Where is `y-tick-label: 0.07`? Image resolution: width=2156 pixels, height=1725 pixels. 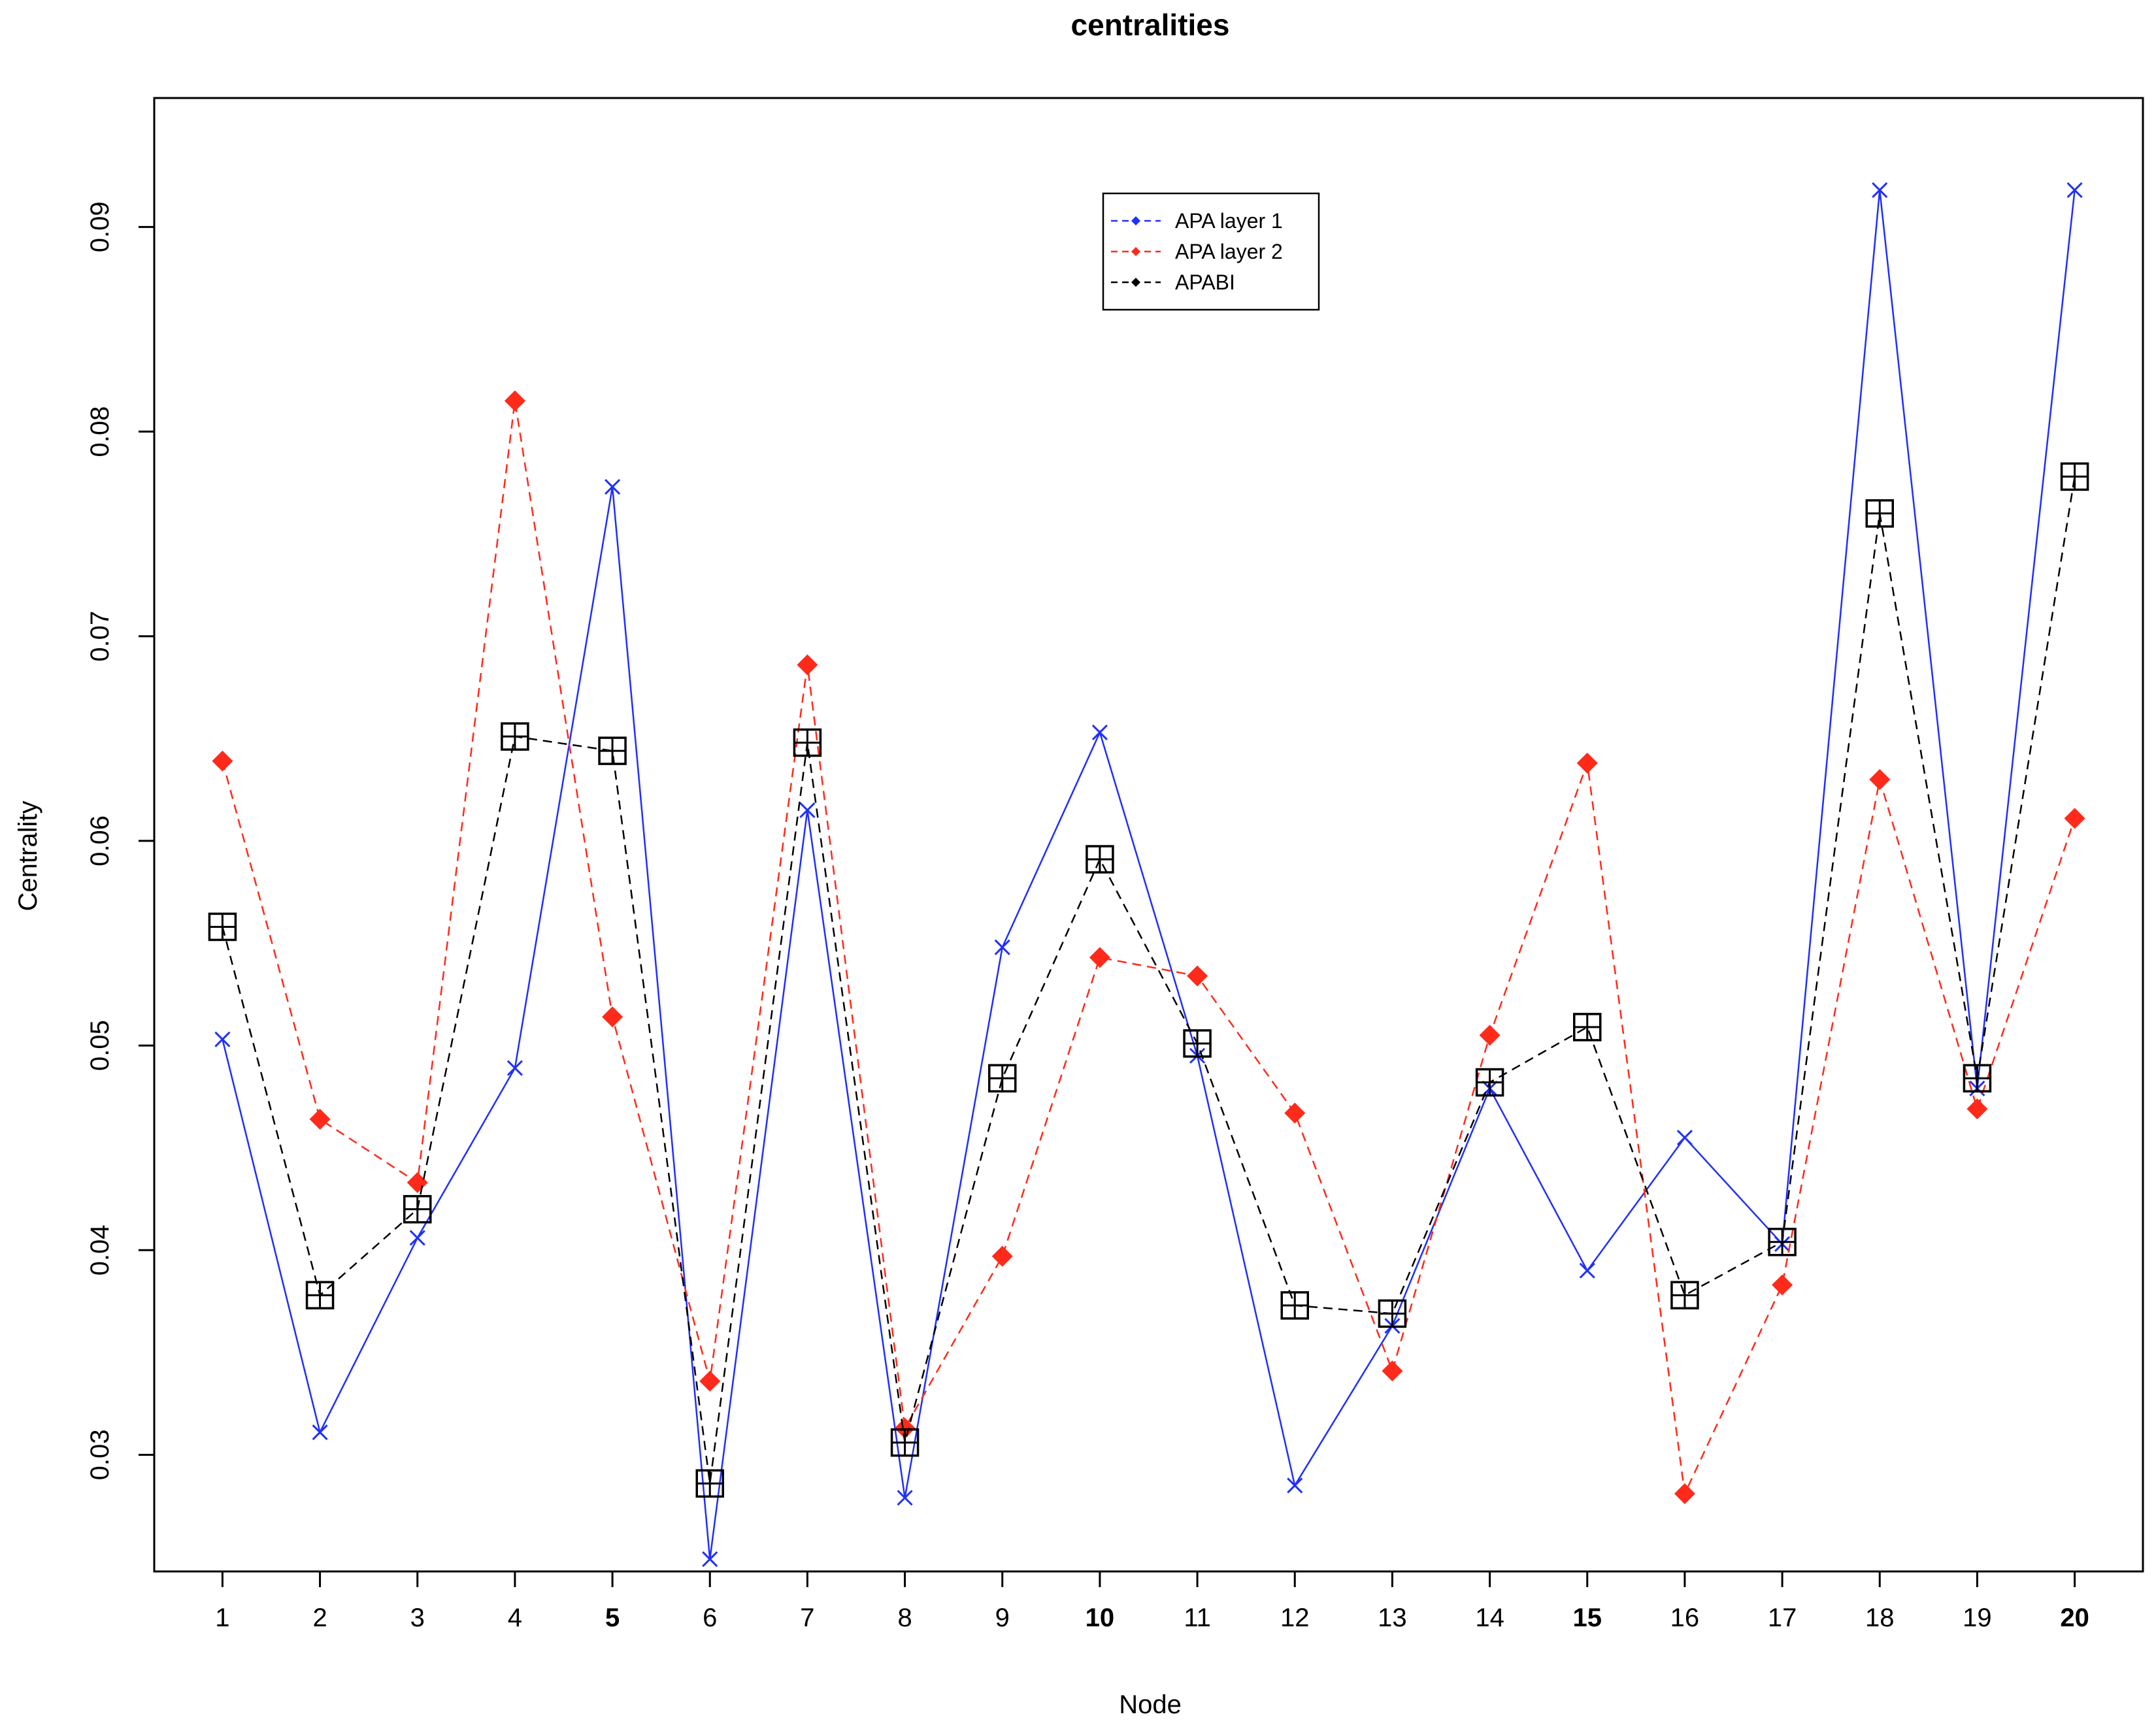 y-tick-label: 0.07 is located at coordinates (100, 636).